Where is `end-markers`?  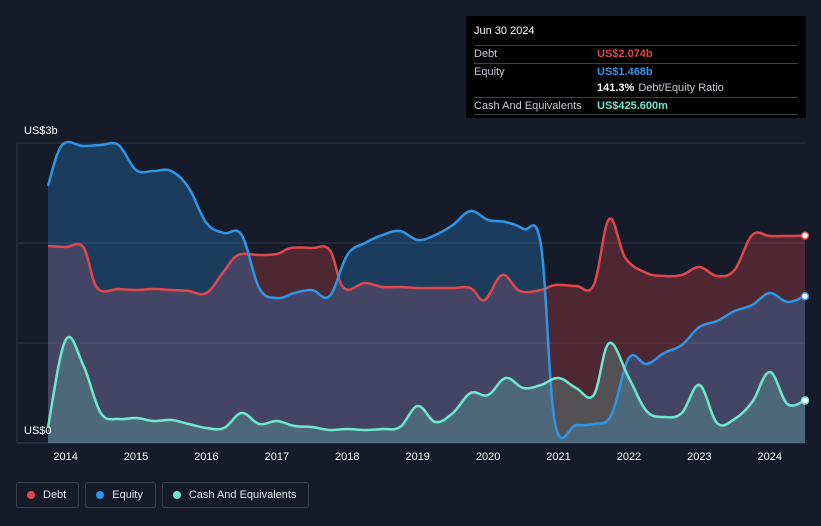
end-markers is located at coordinates (805, 318).